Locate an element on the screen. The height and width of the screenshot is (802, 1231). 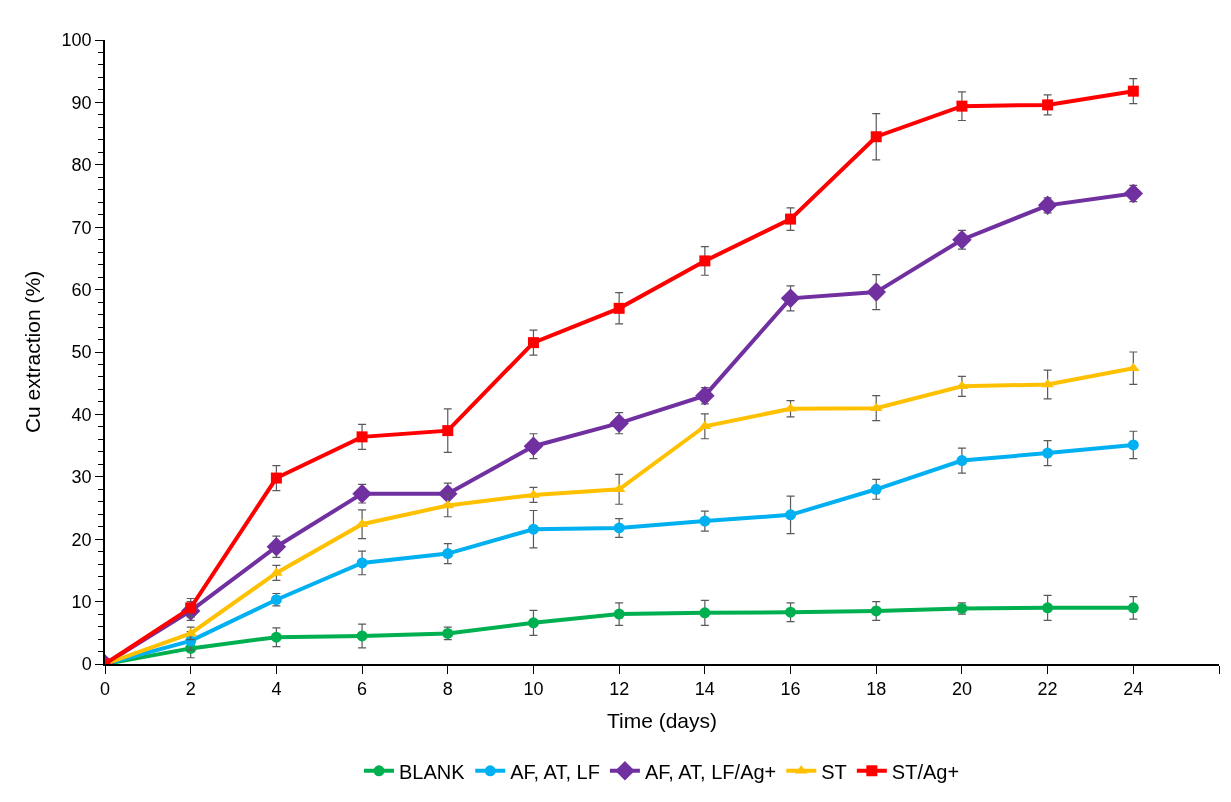
y-tick-label: 60 is located at coordinates (81, 289).